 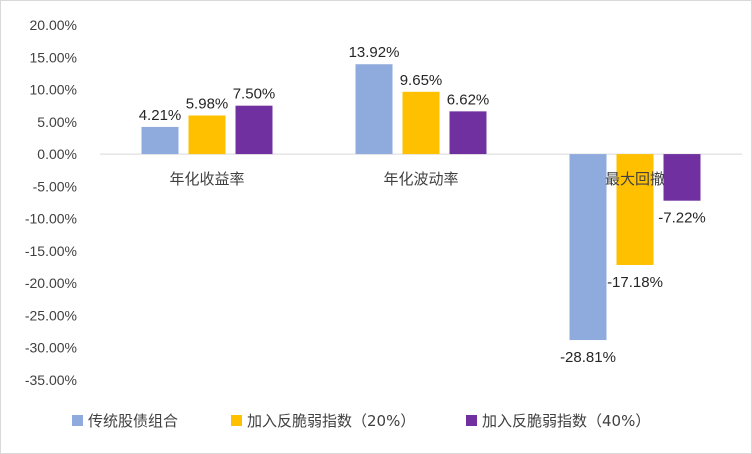 What do you see at coordinates (682, 218) in the screenshot?
I see `data-label: -7.22%` at bounding box center [682, 218].